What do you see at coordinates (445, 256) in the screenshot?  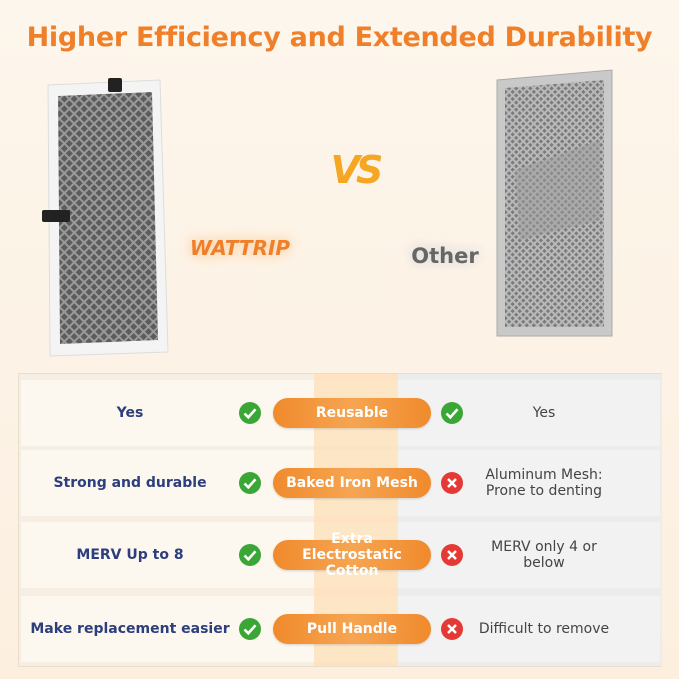 I see `other-label: Other` at bounding box center [445, 256].